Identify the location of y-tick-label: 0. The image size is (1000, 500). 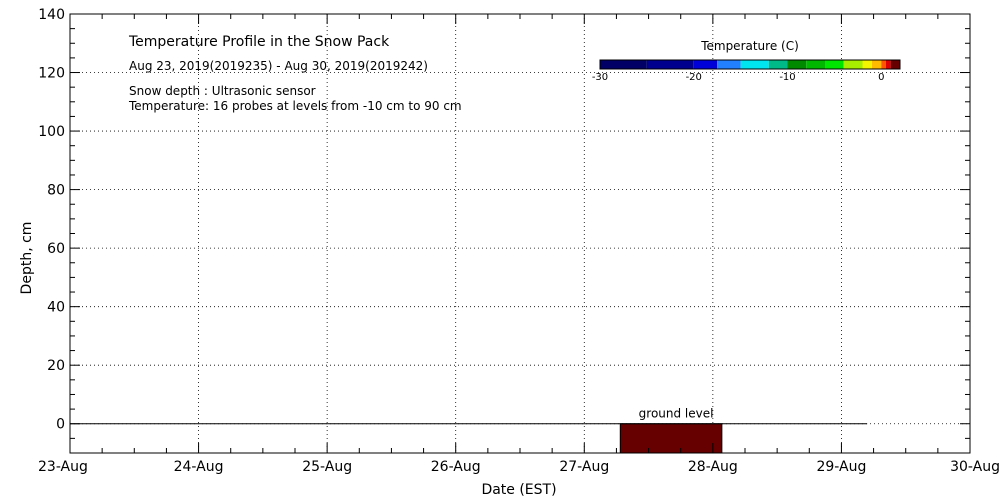
(60, 425).